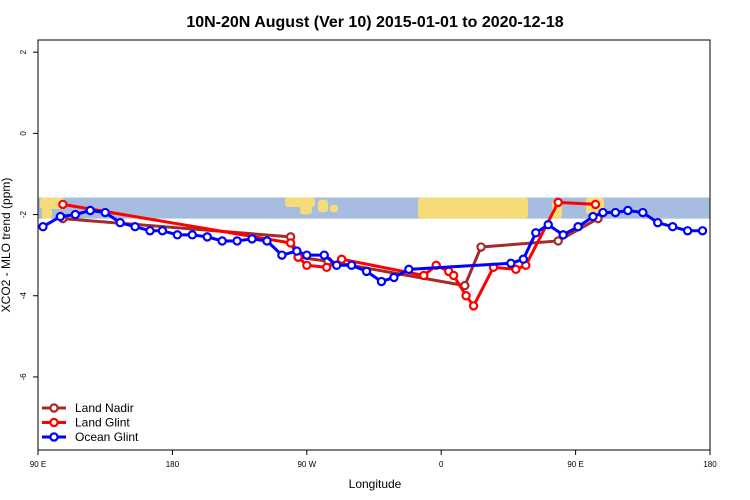 This screenshot has width=750, height=500. I want to click on y-axis: 2 0 -2 -4 -6, so click(28, 214).